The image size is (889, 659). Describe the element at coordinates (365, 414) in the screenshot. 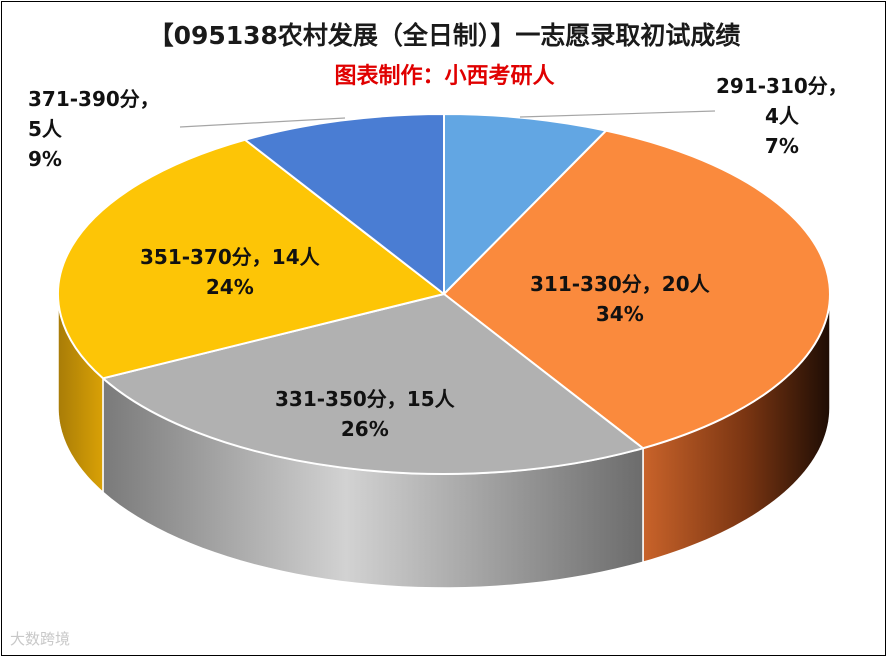

I see `data-label-331-350: 331-350分，15人 26%` at that location.